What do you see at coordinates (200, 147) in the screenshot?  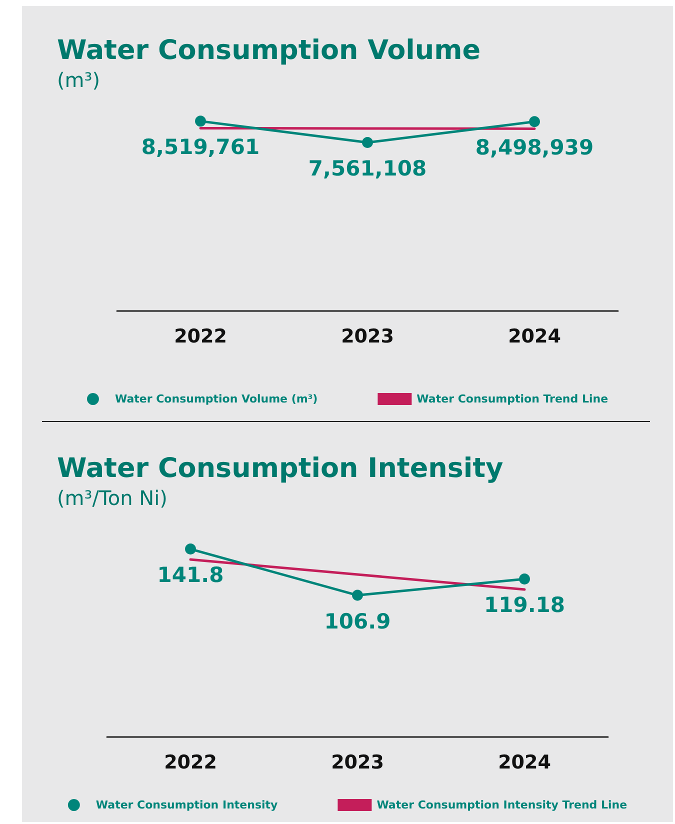 I see `data-label: 8,519,761` at bounding box center [200, 147].